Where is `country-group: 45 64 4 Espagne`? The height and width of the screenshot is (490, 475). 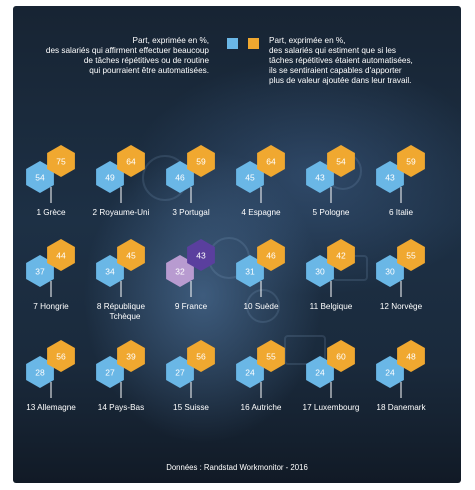
country-group: 45 64 4 Espagne is located at coordinates (260, 181).